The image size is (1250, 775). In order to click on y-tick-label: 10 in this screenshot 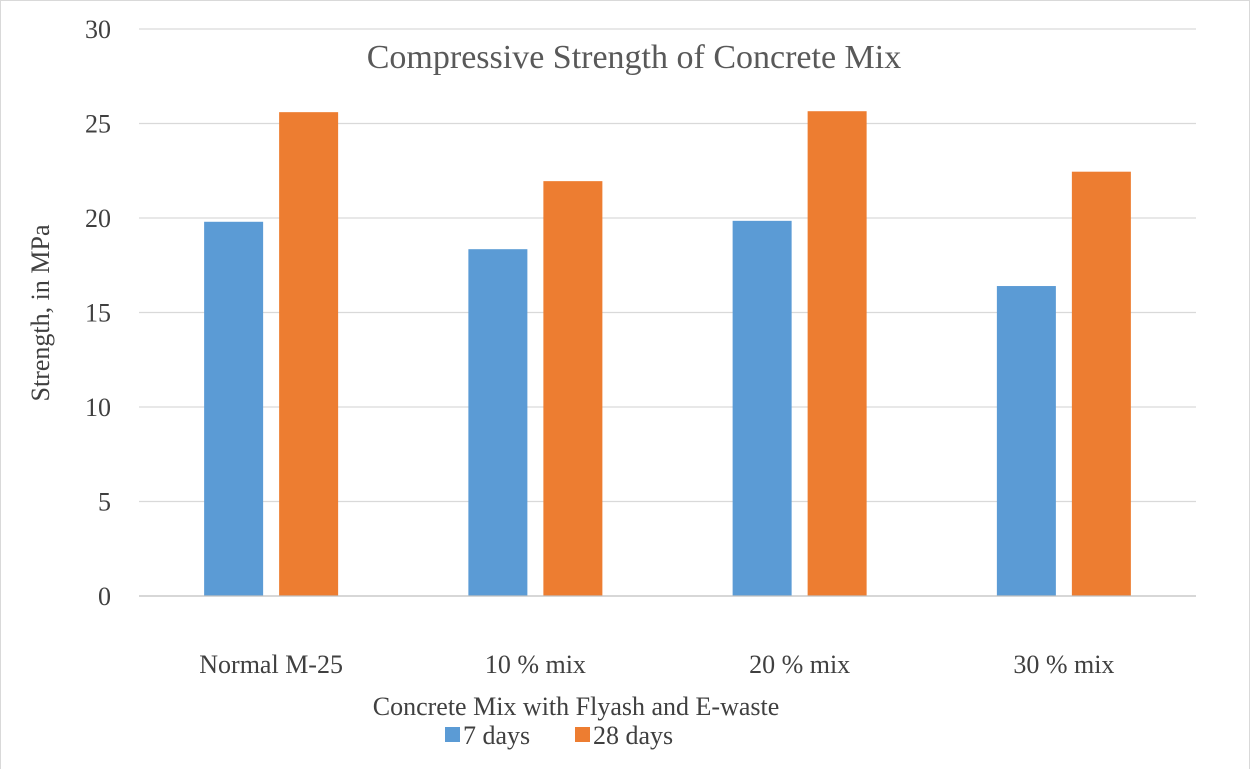, I will do `click(98, 407)`.